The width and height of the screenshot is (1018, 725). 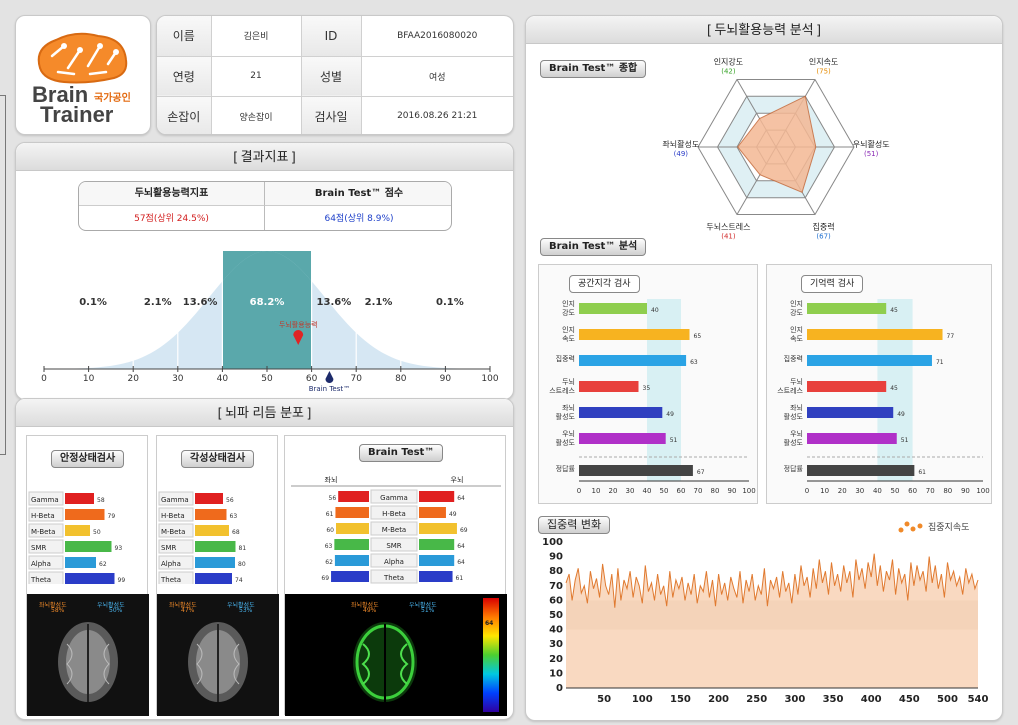 What do you see at coordinates (331, 115) in the screenshot?
I see `label-date: 검사일` at bounding box center [331, 115].